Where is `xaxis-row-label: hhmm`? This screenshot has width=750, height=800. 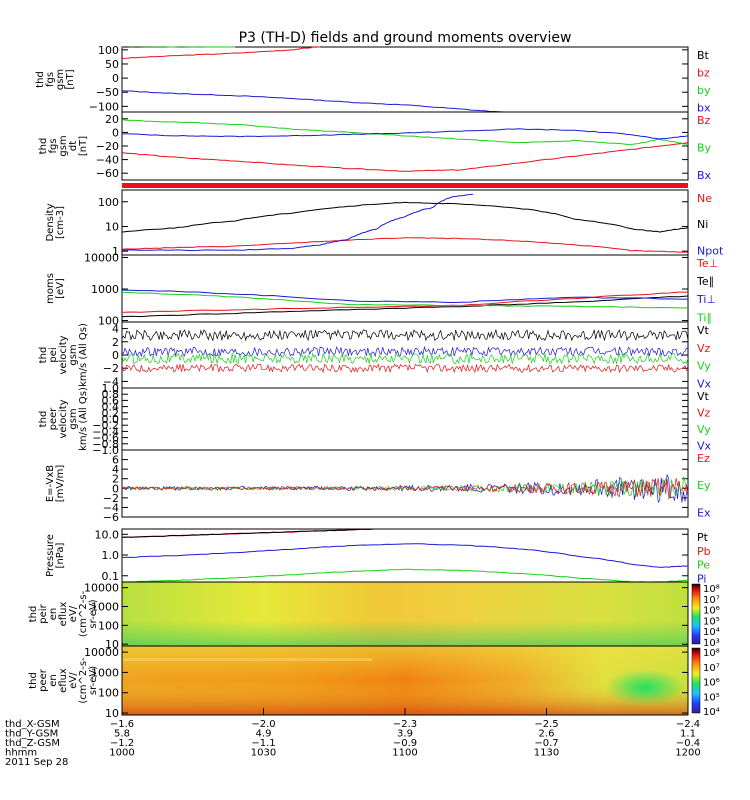 xaxis-row-label: hhmm is located at coordinates (21, 753).